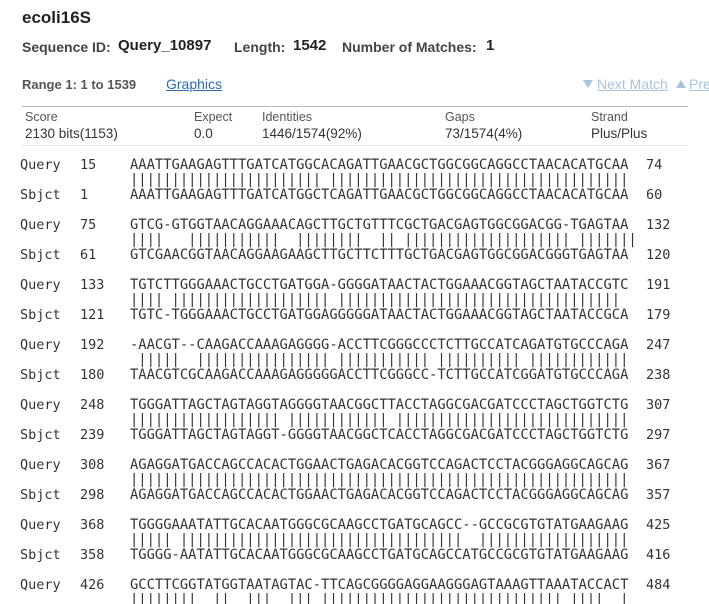  I want to click on next-match: Next Match, so click(632, 84).